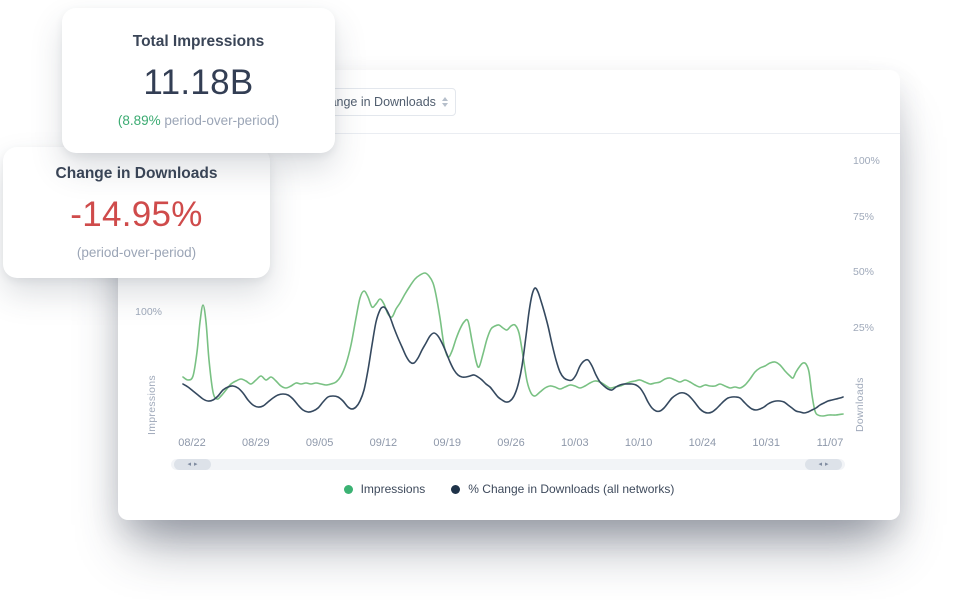 The width and height of the screenshot is (960, 600). What do you see at coordinates (393, 489) in the screenshot?
I see `legend-label: Impressions` at bounding box center [393, 489].